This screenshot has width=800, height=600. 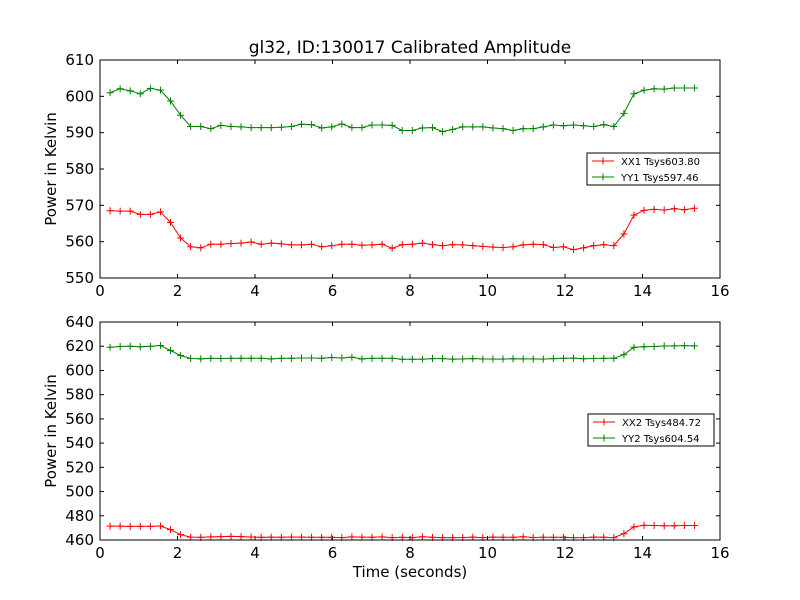 What do you see at coordinates (410, 48) in the screenshot?
I see `chart-title: gl32, ID:130017 Calibrated Amplitude` at bounding box center [410, 48].